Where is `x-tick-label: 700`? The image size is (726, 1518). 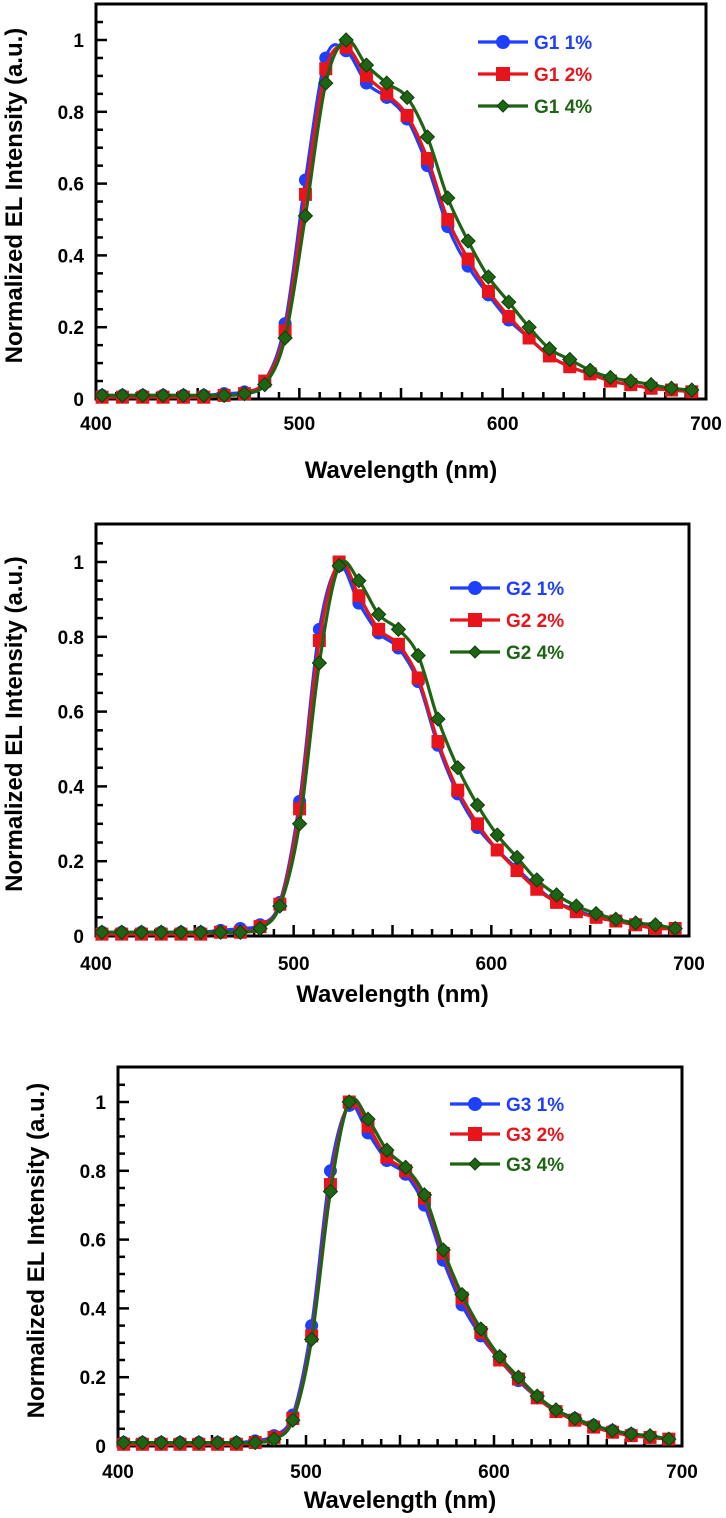
x-tick-label: 700 is located at coordinates (706, 424).